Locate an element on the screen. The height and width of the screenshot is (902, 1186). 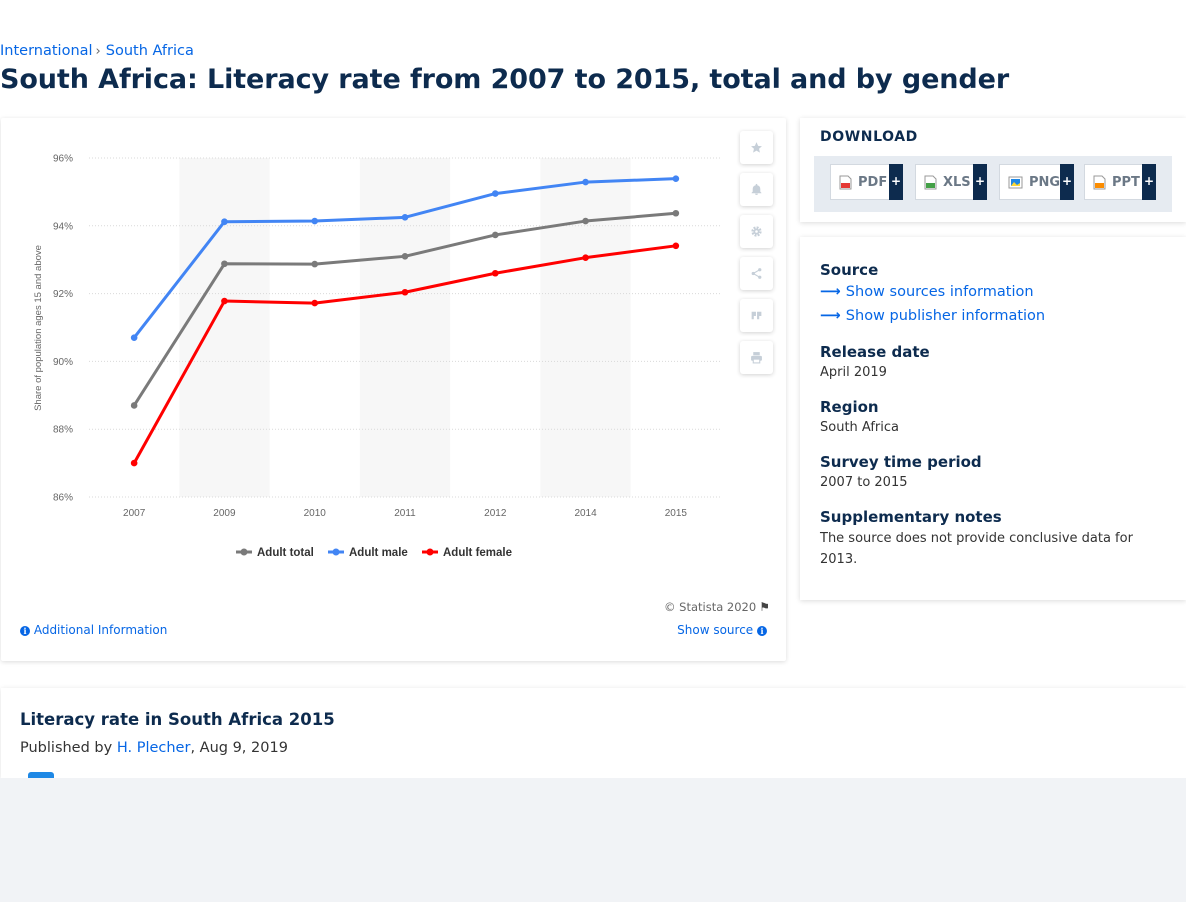
legend-label: Adult female is located at coordinates (477, 553).